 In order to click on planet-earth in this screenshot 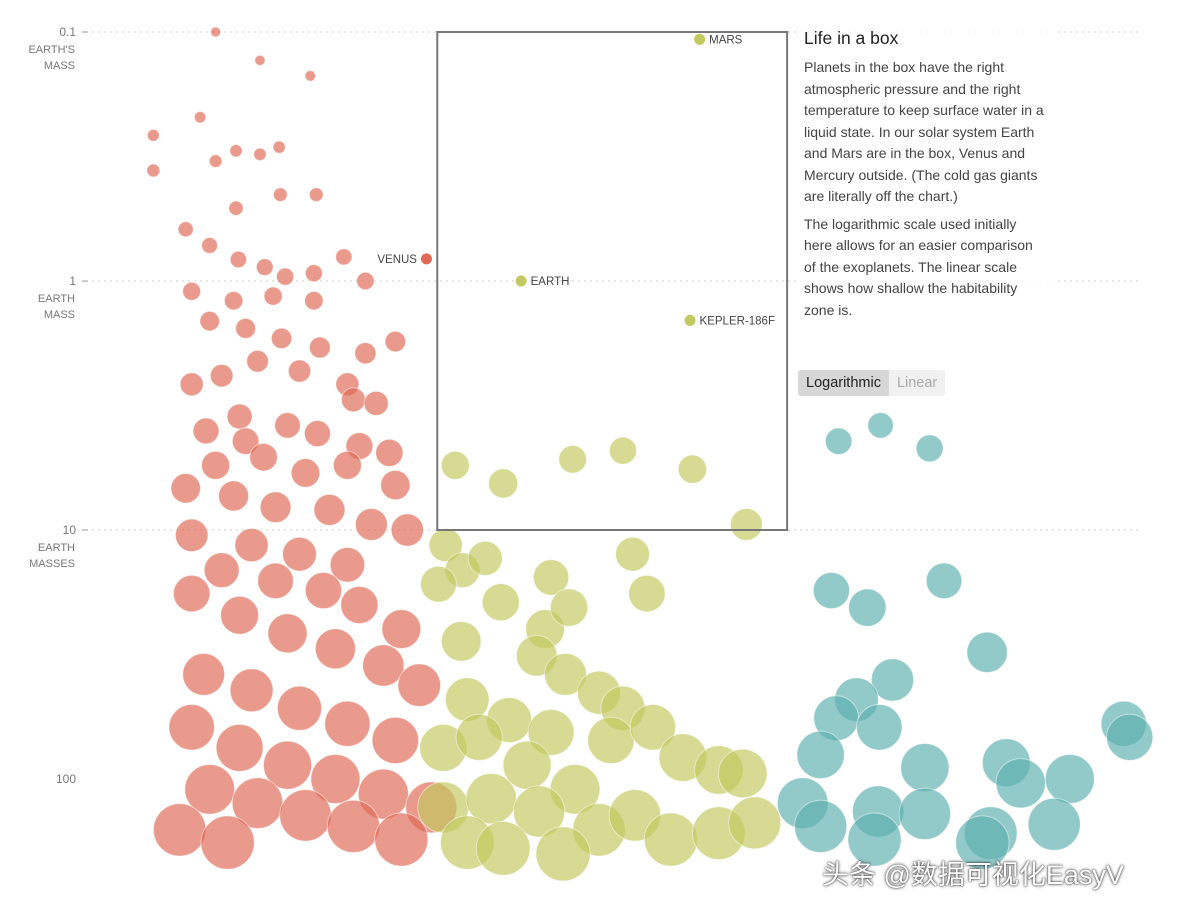, I will do `click(521, 281)`.